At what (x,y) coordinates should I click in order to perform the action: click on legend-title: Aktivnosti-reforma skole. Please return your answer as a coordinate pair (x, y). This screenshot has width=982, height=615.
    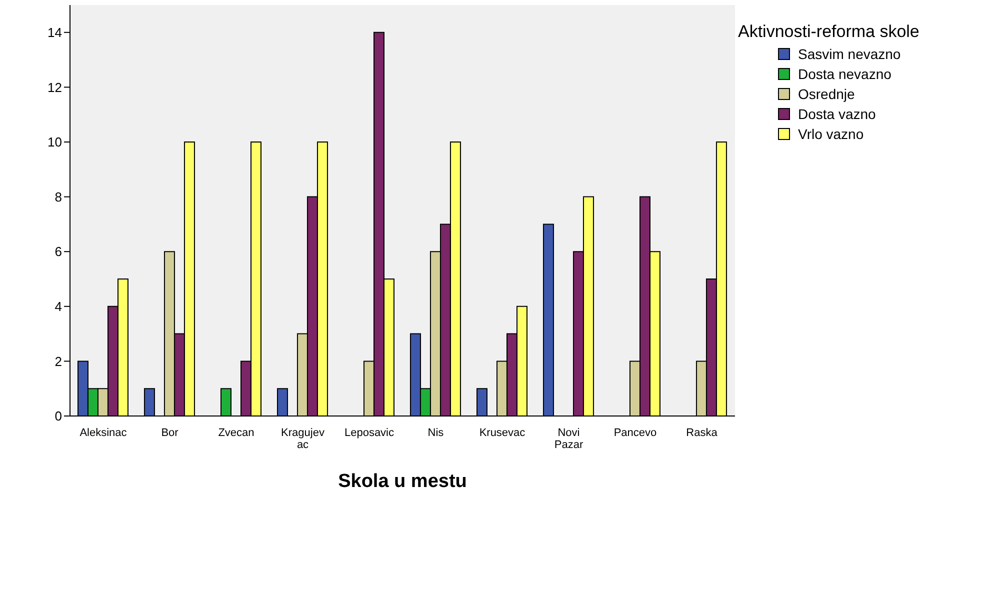
    Looking at the image, I should click on (829, 32).